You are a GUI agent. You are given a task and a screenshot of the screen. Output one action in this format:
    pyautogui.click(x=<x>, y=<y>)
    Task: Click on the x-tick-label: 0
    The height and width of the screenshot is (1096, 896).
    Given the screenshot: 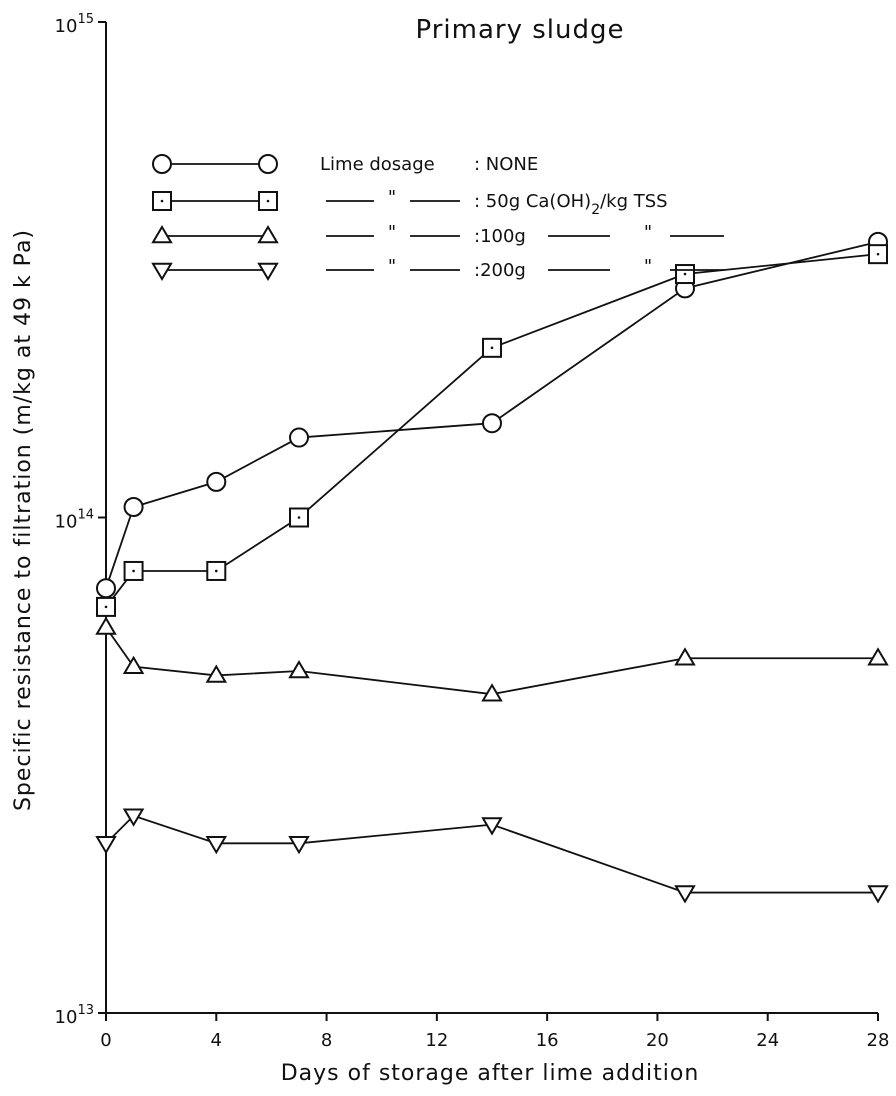 What is the action you would take?
    pyautogui.click(x=105, y=1040)
    